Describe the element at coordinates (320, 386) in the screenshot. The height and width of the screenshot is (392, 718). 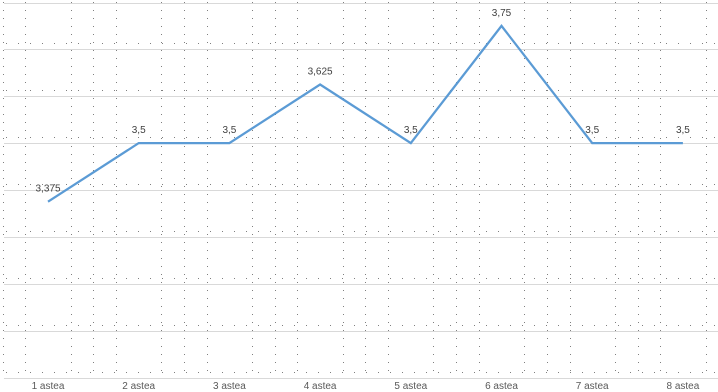
I see `x-tick-label: 4 astea` at that location.